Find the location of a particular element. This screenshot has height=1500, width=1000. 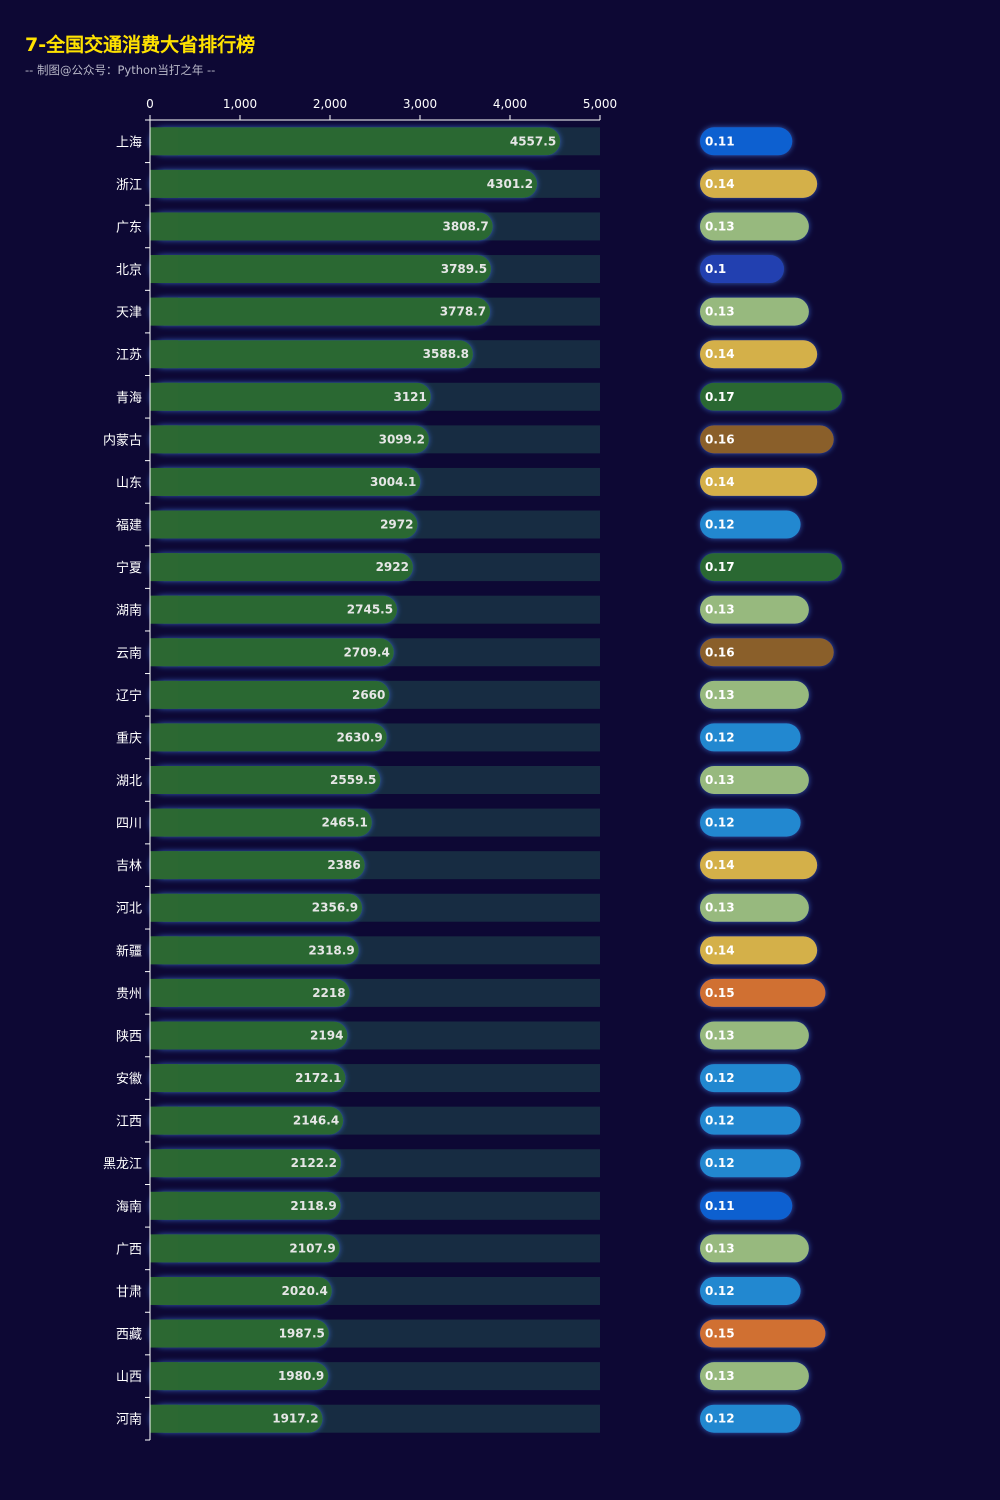

value-label: 2194 is located at coordinates (326, 1035).